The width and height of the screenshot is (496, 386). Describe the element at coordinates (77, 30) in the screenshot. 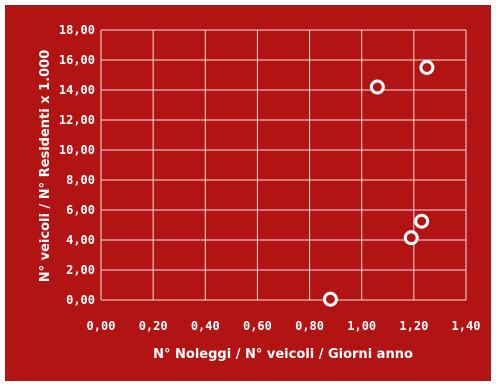

I see `y-tick-label: 18,00` at that location.